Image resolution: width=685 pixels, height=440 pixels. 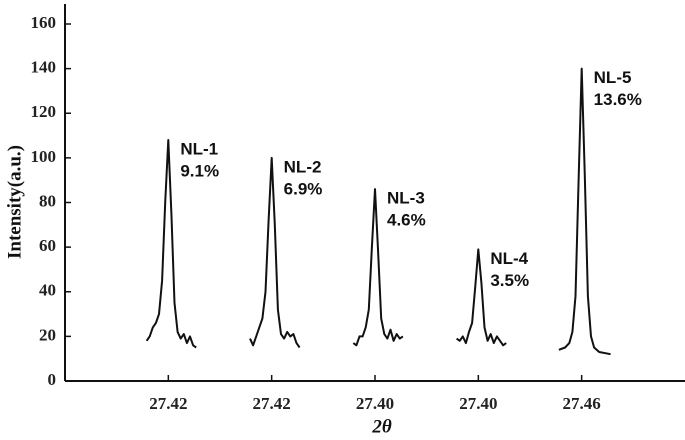 What do you see at coordinates (303, 188) in the screenshot?
I see `peak-annotation: 6.9%` at bounding box center [303, 188].